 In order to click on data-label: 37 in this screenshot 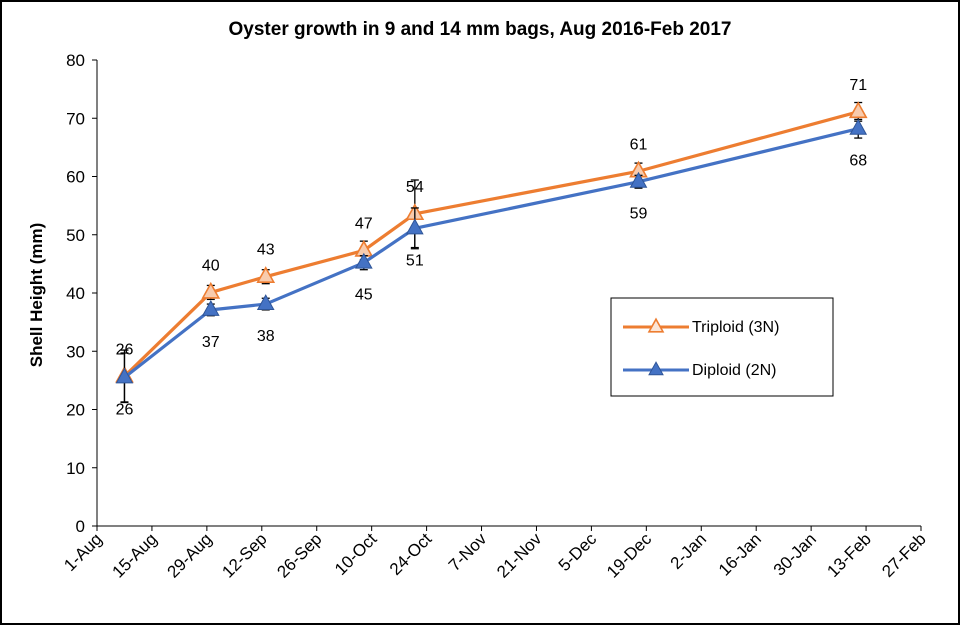, I will do `click(211, 342)`.